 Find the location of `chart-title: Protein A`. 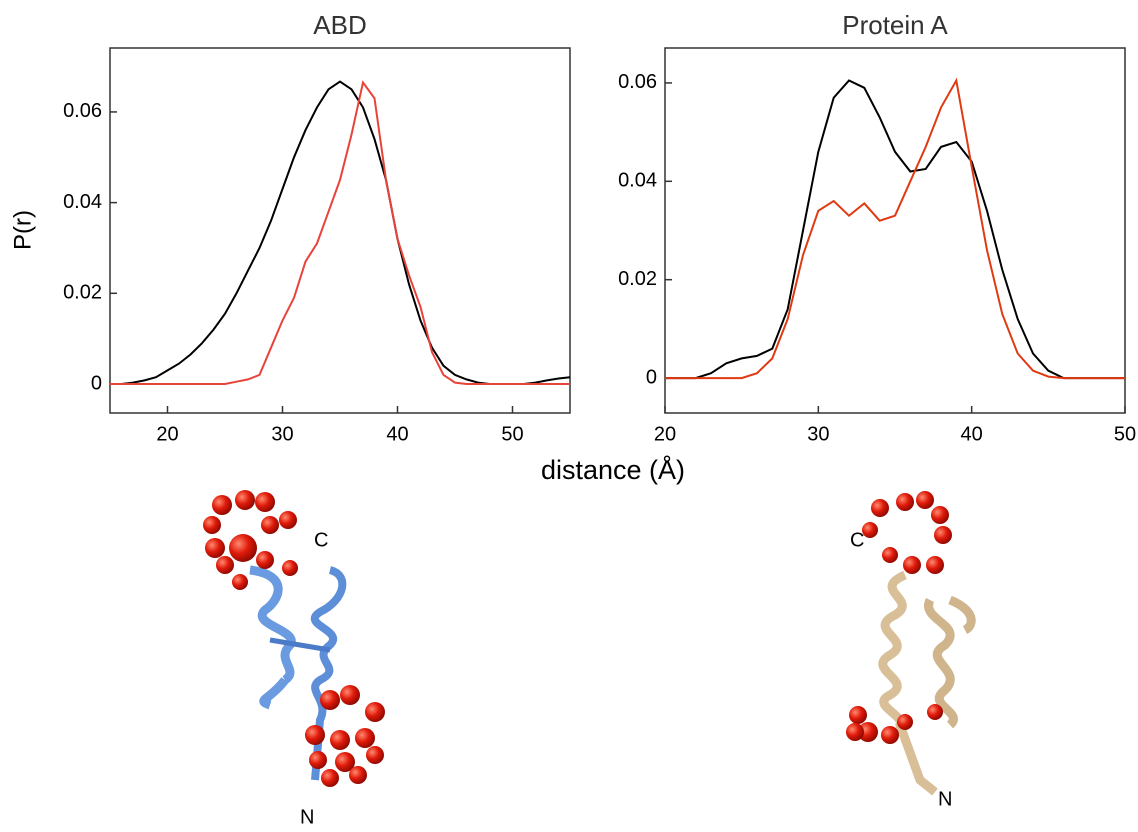

chart-title: Protein A is located at coordinates (895, 25).